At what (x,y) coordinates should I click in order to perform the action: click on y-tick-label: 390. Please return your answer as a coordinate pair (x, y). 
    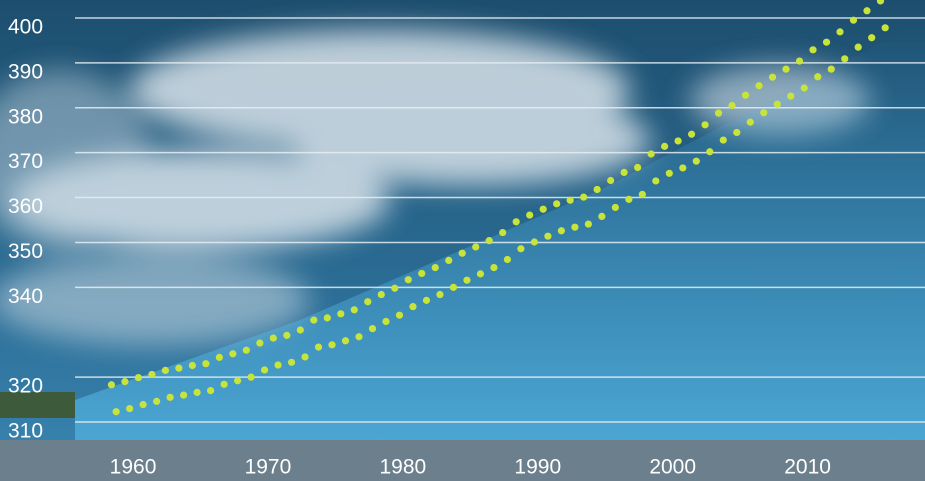
    Looking at the image, I should click on (25, 71).